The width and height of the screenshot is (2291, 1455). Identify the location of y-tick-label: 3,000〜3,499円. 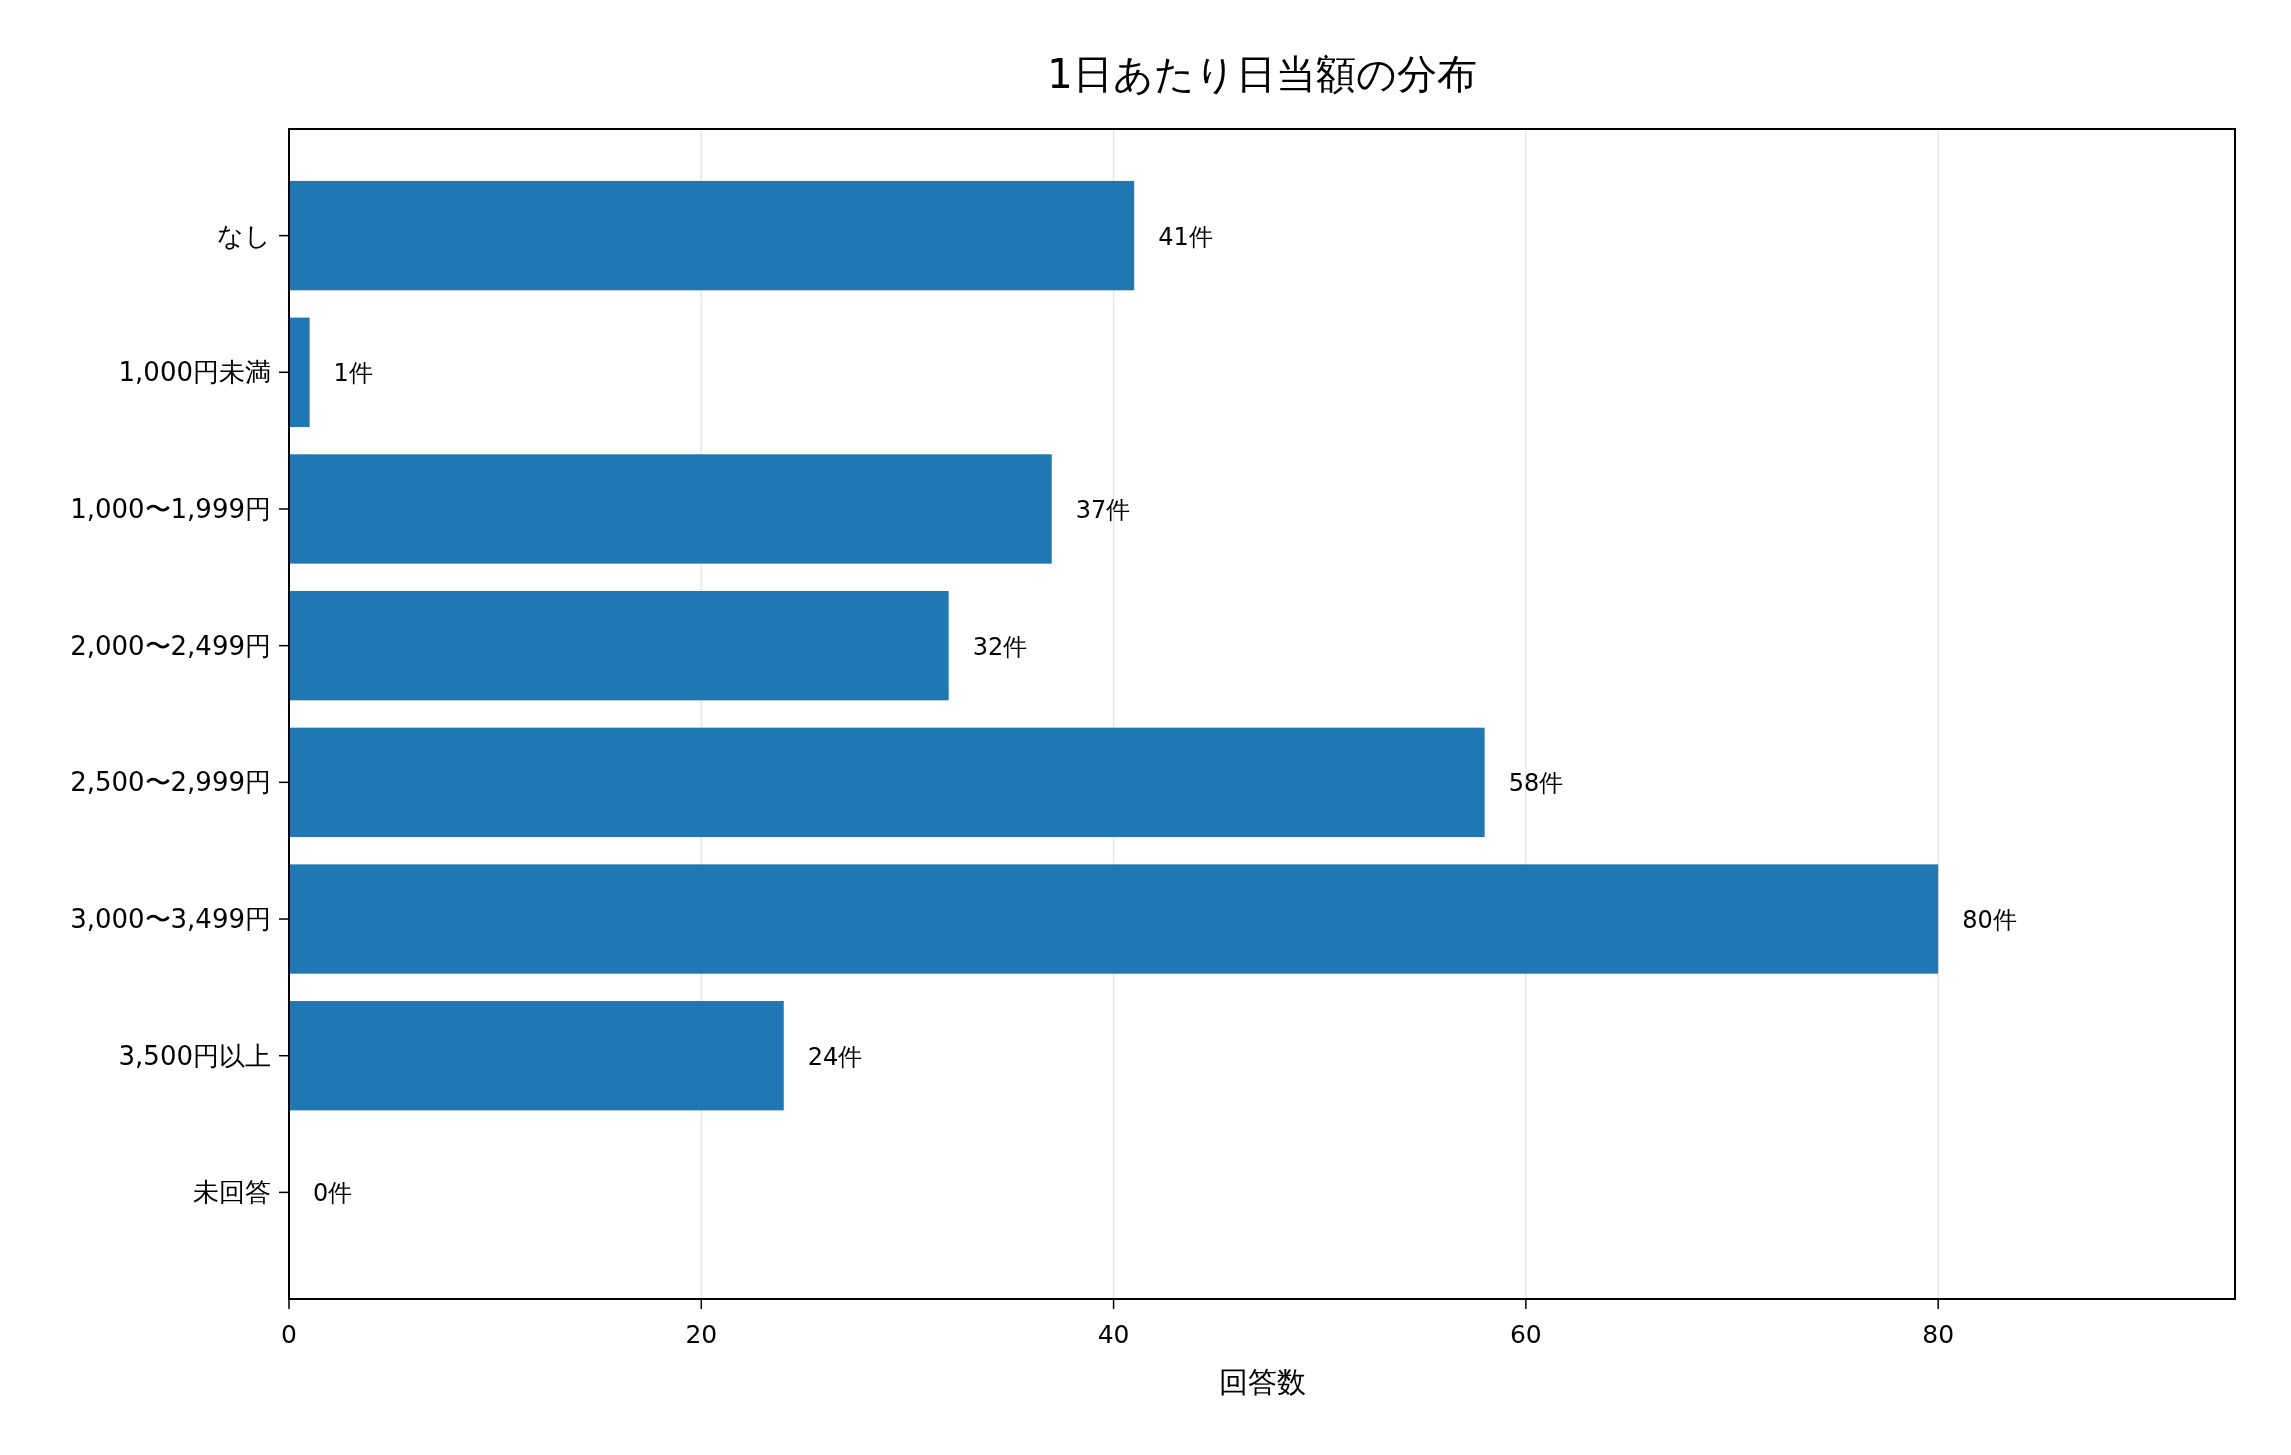
(170, 919).